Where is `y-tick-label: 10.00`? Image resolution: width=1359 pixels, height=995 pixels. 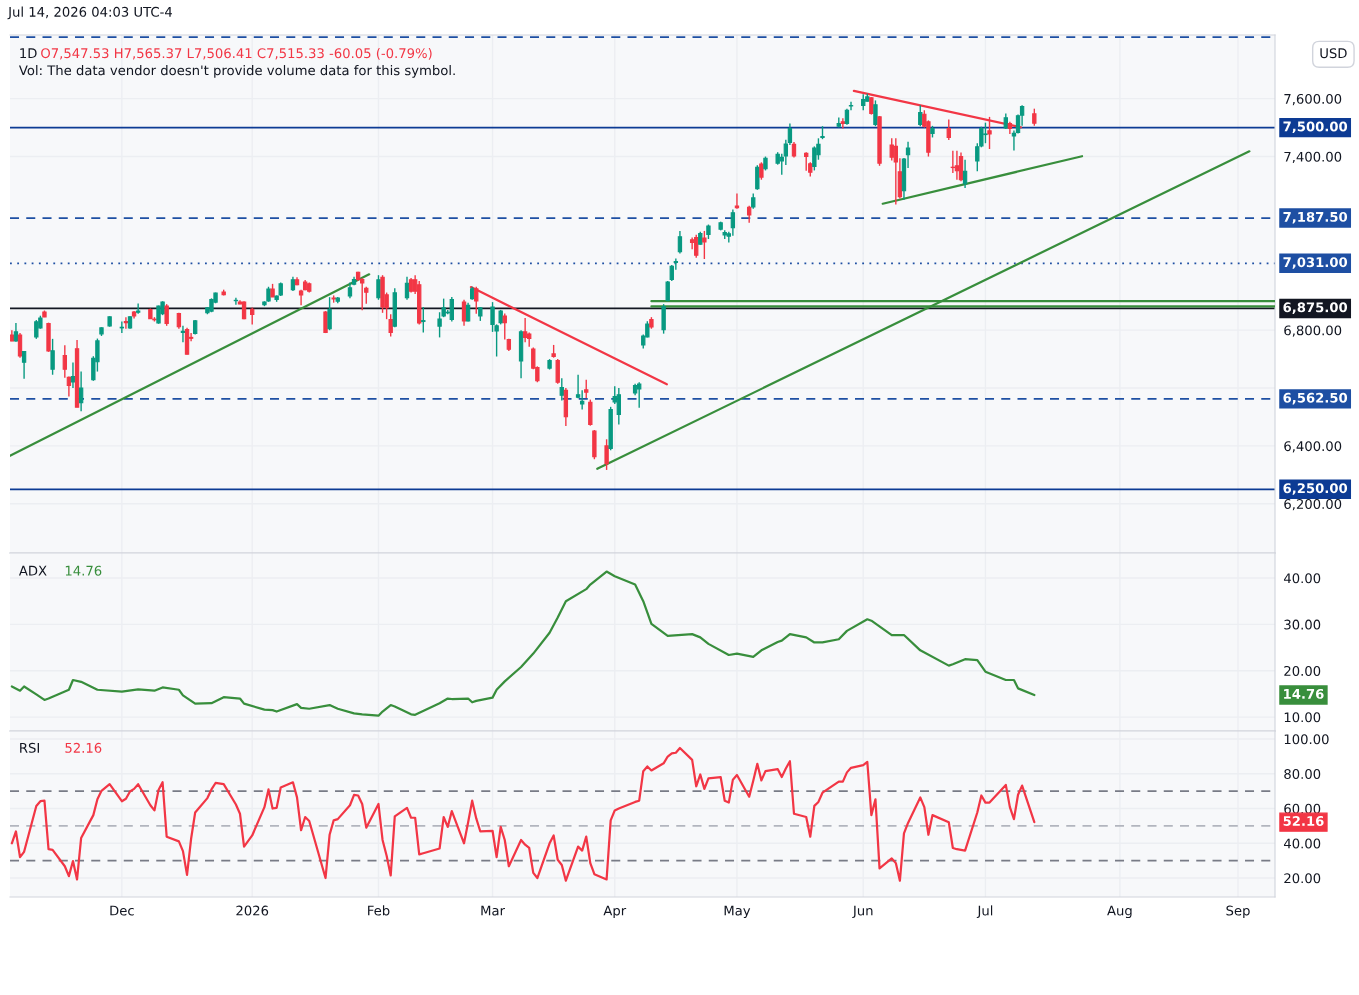
y-tick-label: 10.00 is located at coordinates (1302, 717).